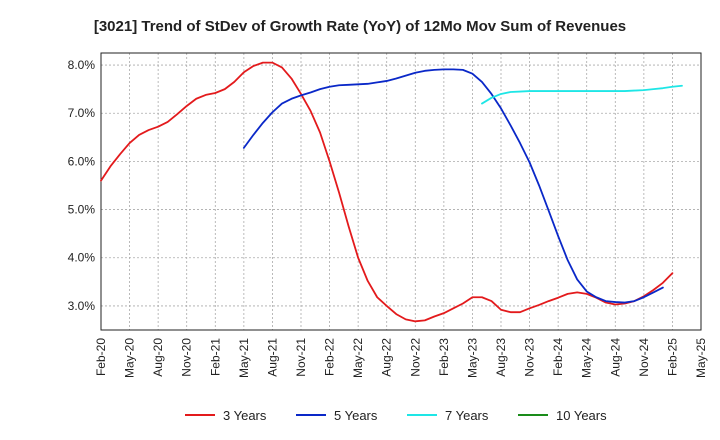 This screenshot has width=720, height=440. I want to click on legend-label-10-years: 10 Years, so click(581, 415).